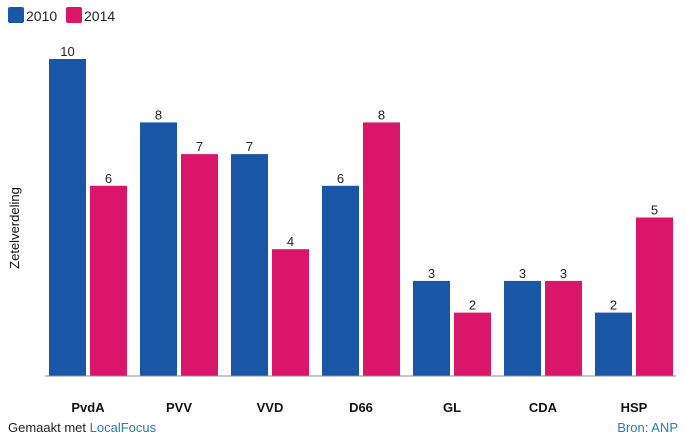 The height and width of the screenshot is (447, 686). I want to click on footer-localfocus-link: LocalFocus, so click(123, 427).